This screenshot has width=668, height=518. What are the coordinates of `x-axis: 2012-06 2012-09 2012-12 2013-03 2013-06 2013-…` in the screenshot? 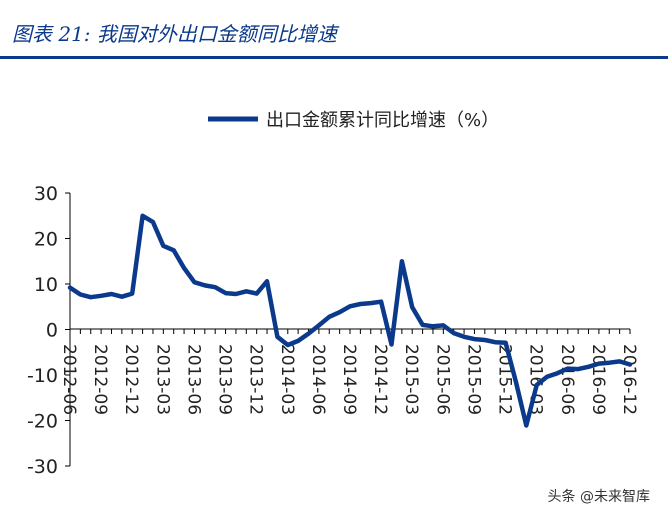 It's located at (349, 371).